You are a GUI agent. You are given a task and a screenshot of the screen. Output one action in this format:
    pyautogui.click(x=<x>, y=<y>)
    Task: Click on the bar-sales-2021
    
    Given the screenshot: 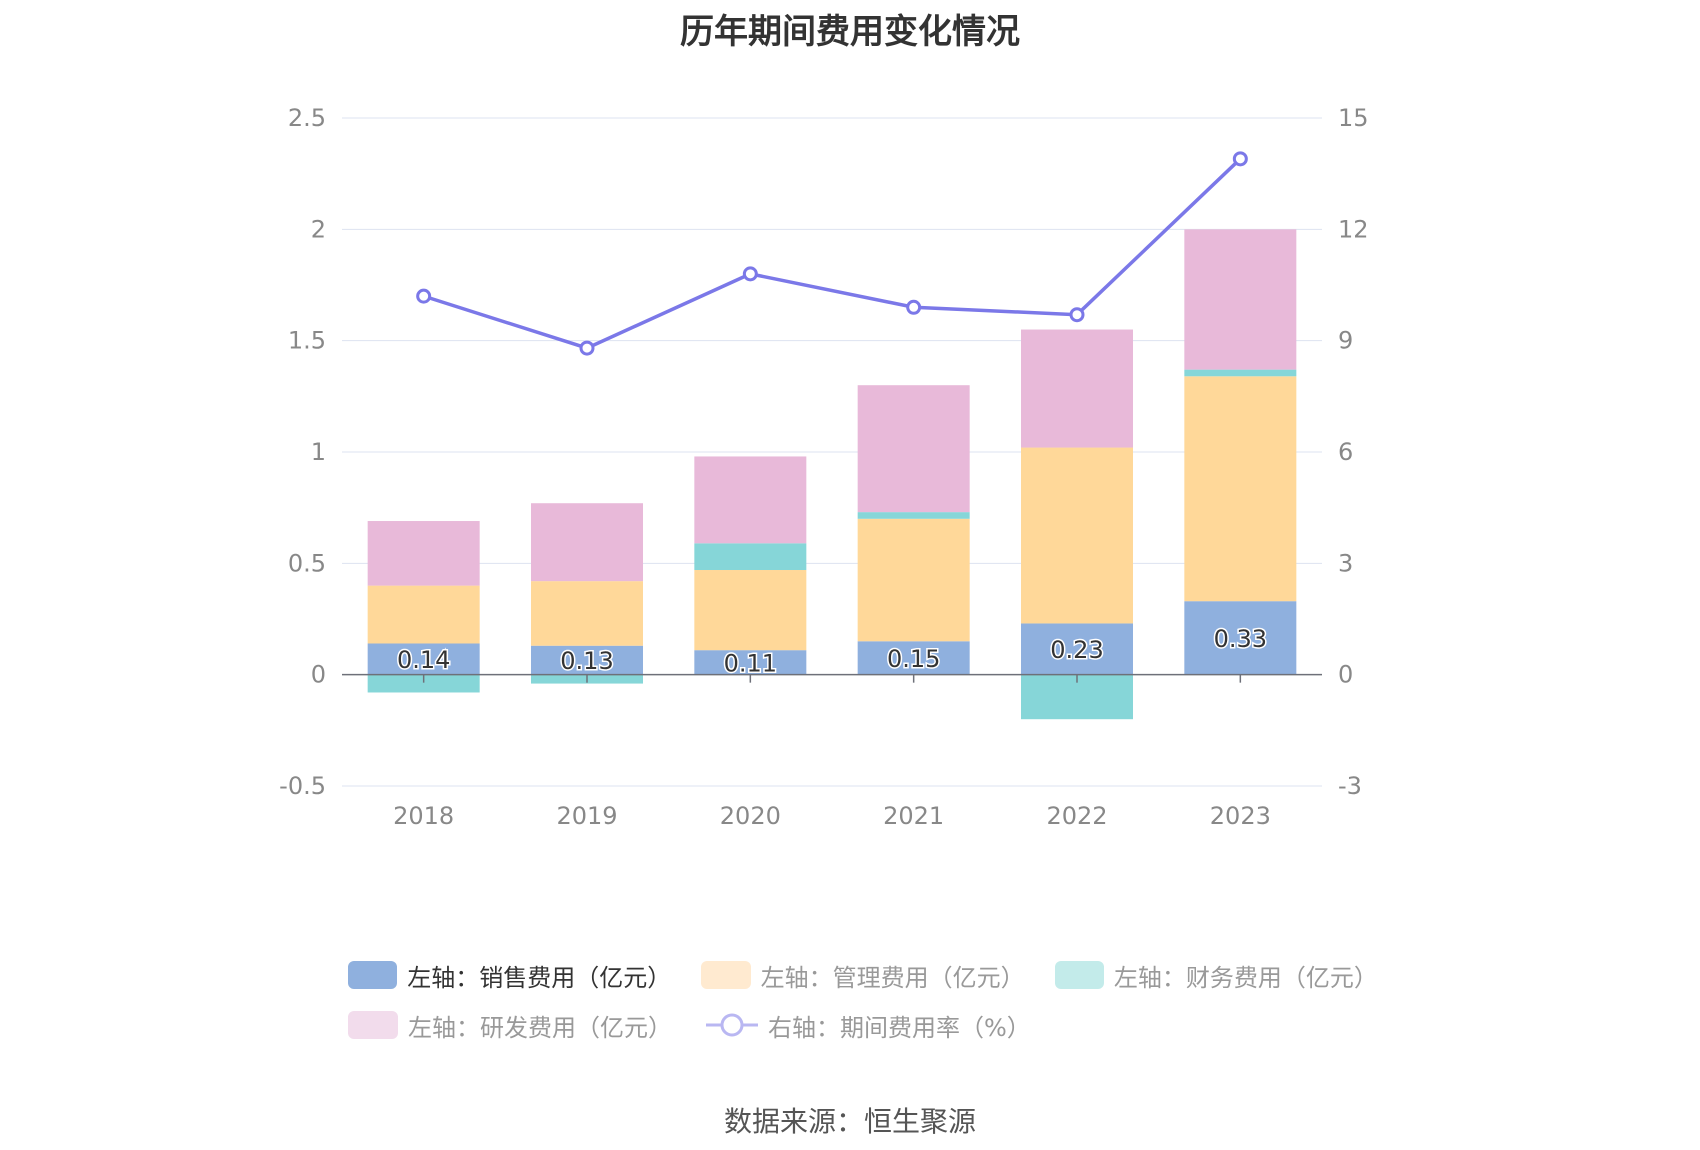 What is the action you would take?
    pyautogui.click(x=913, y=658)
    